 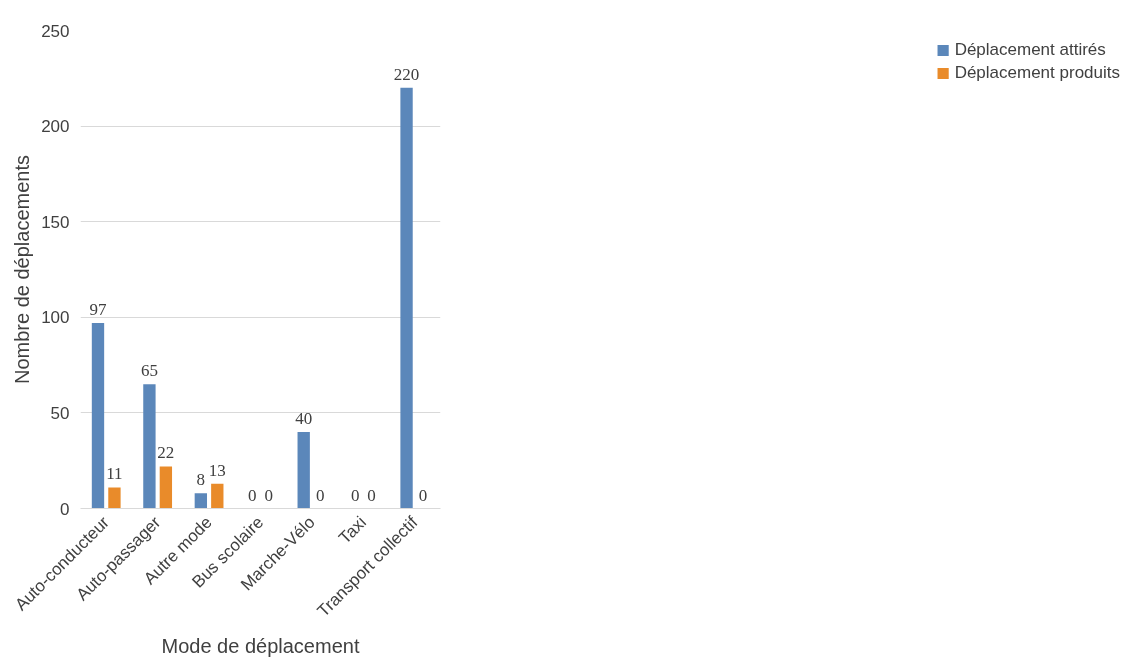 What do you see at coordinates (406, 74) in the screenshot?
I see `data-label: 220` at bounding box center [406, 74].